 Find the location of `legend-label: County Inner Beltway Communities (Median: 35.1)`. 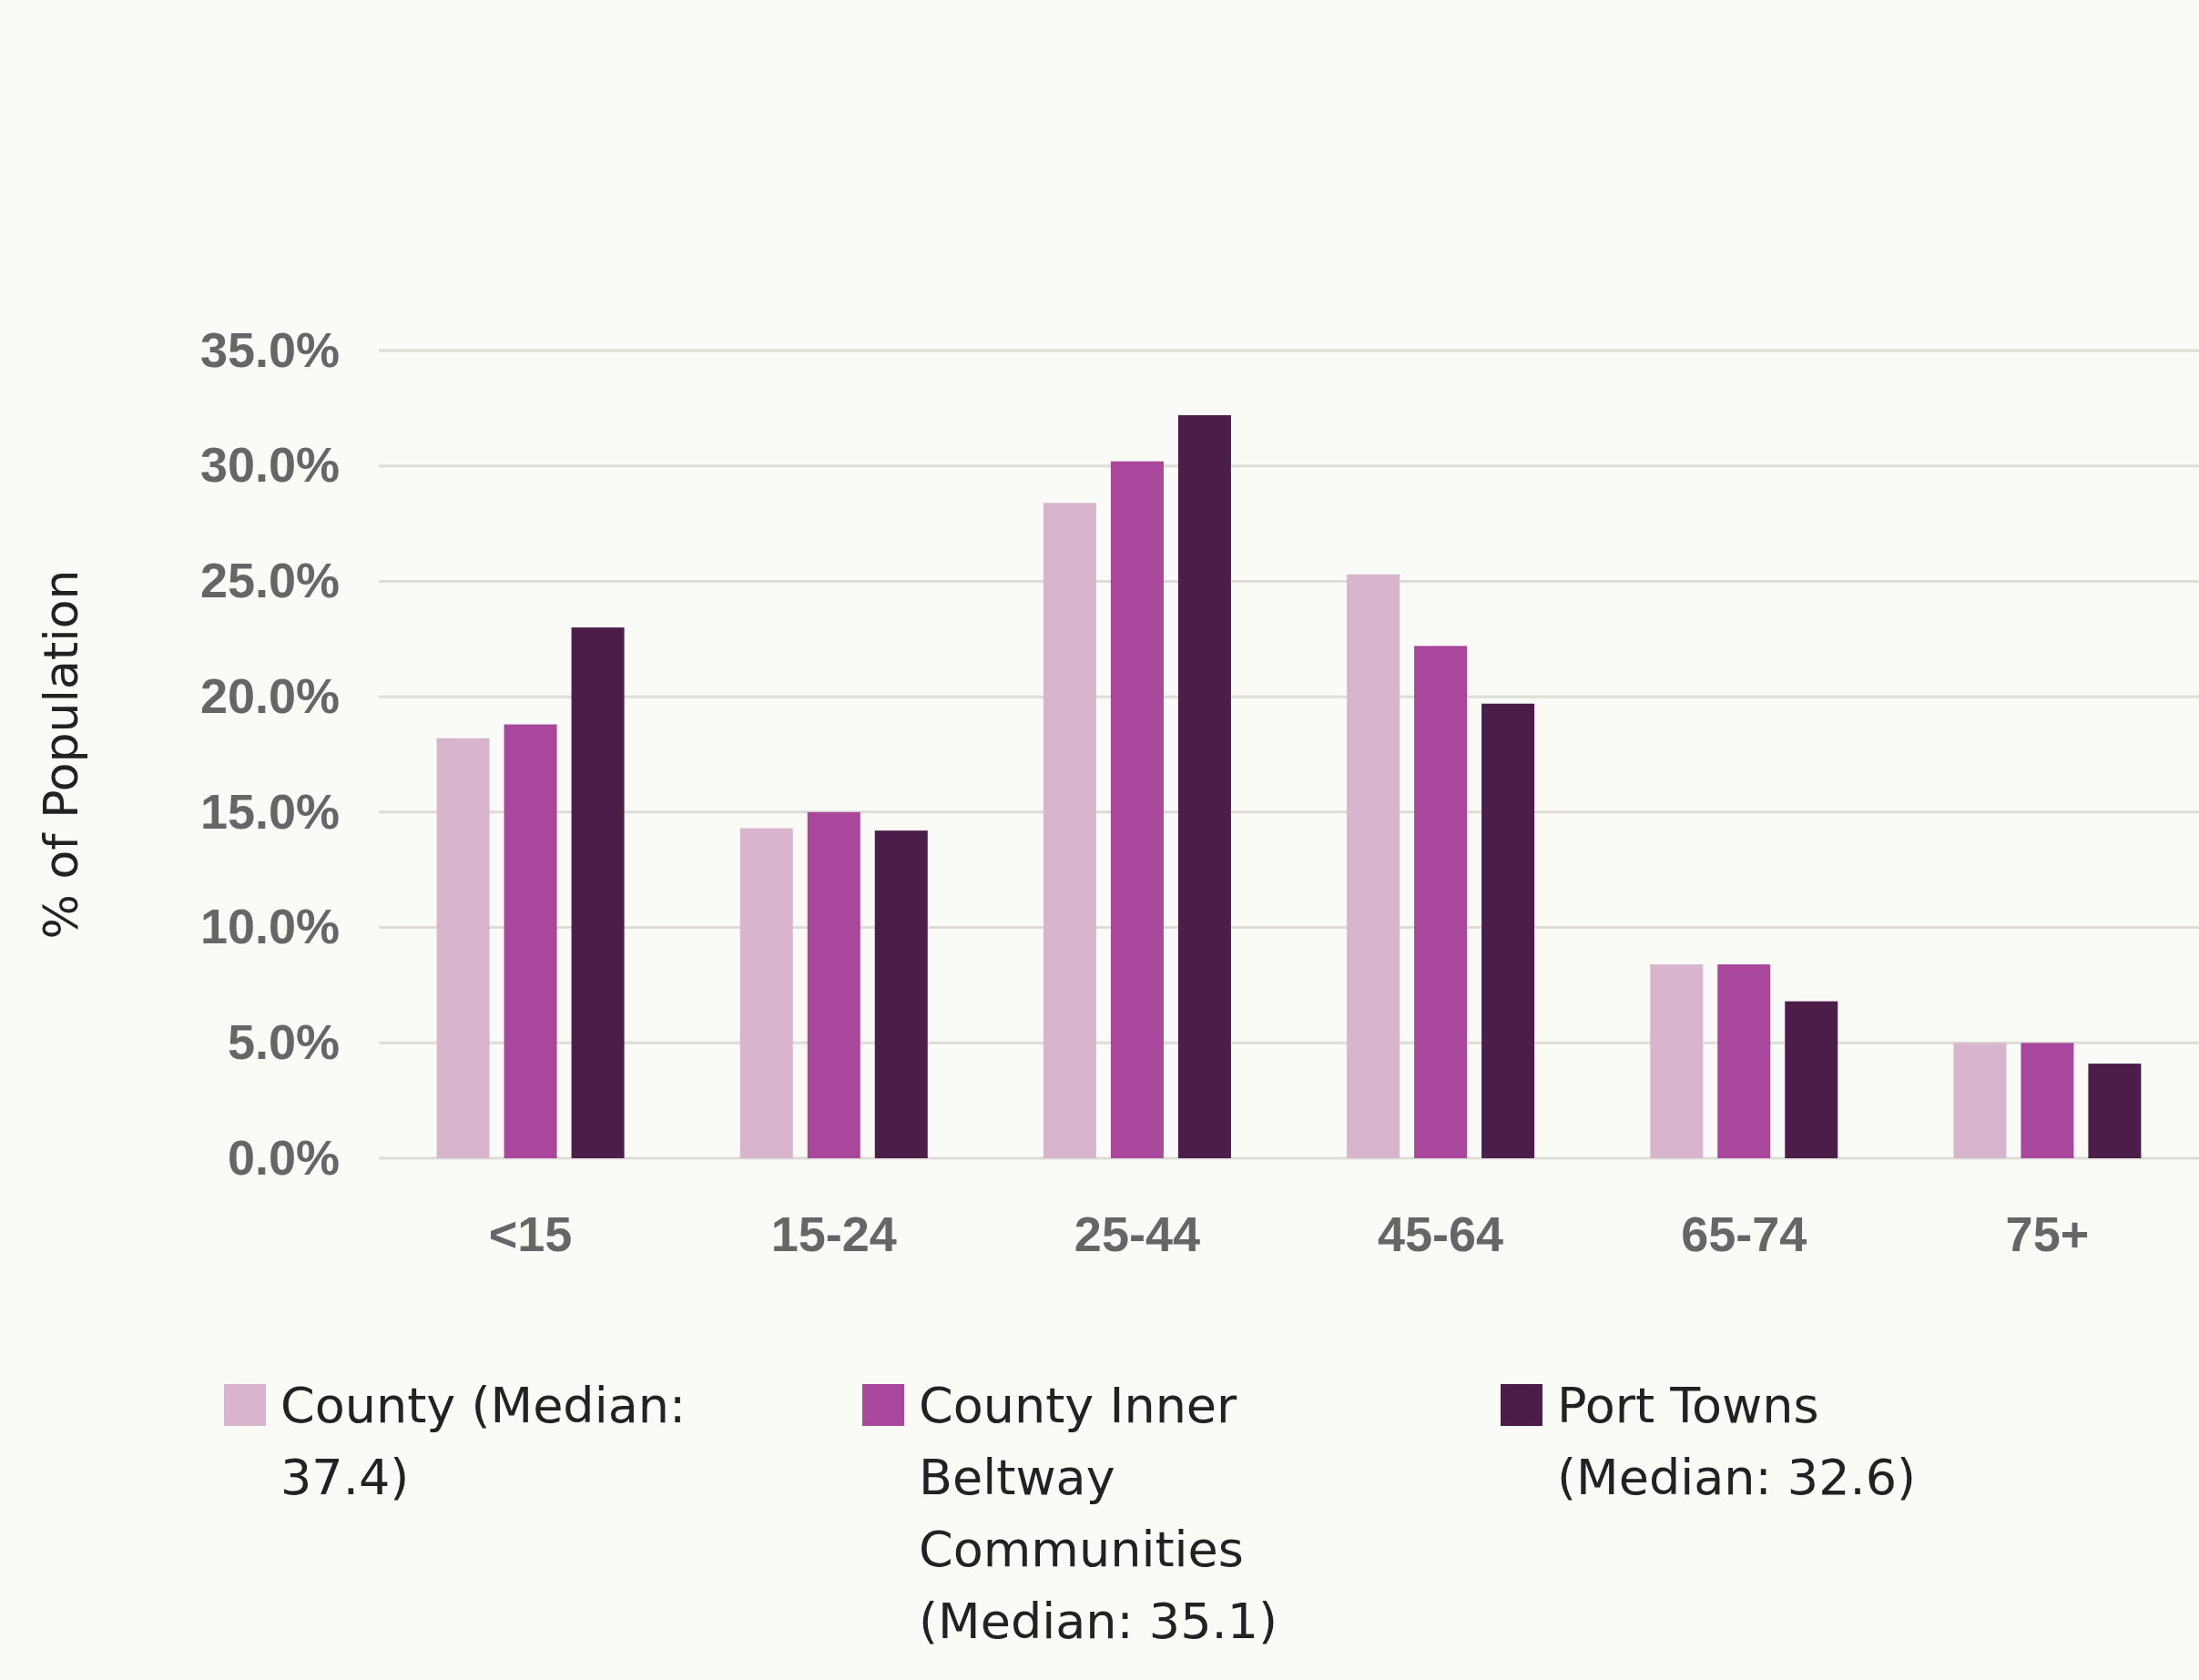

legend-label: County Inner Beltway Communities (Median: 35.1) is located at coordinates (1098, 1513).